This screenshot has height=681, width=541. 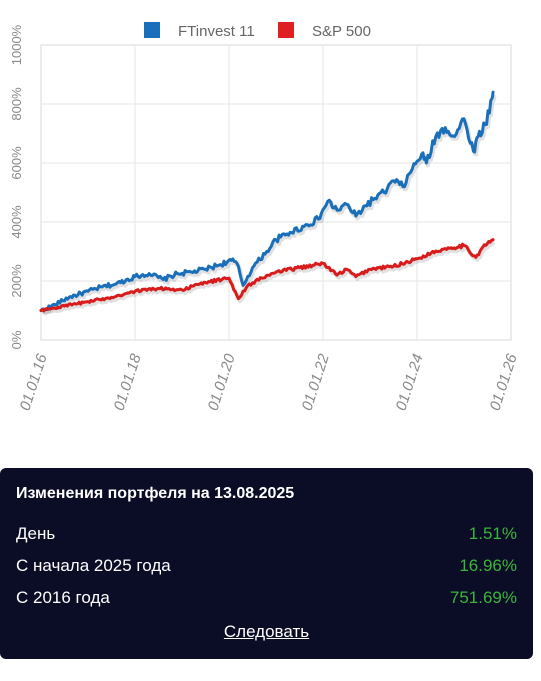 I want to click on stat-value-ytd: 16.96%, so click(x=488, y=565).